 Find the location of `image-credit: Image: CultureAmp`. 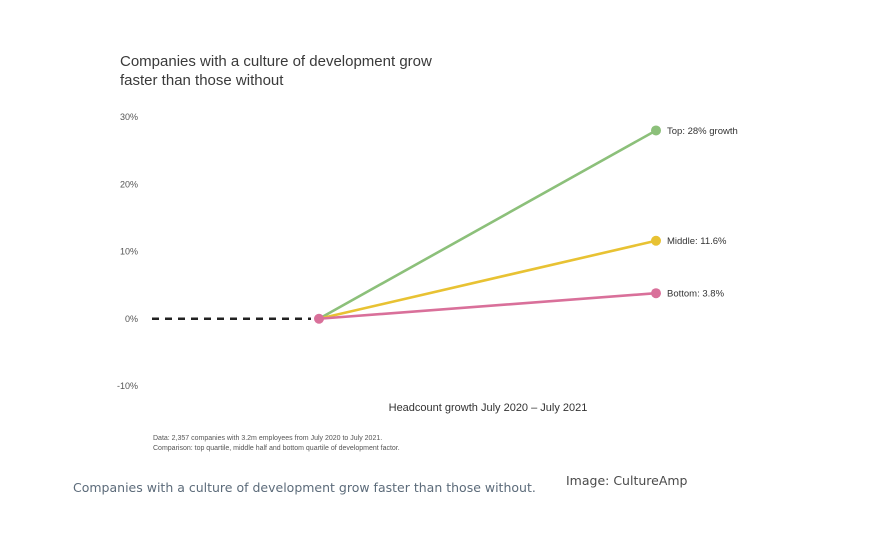

image-credit: Image: CultureAmp is located at coordinates (627, 480).